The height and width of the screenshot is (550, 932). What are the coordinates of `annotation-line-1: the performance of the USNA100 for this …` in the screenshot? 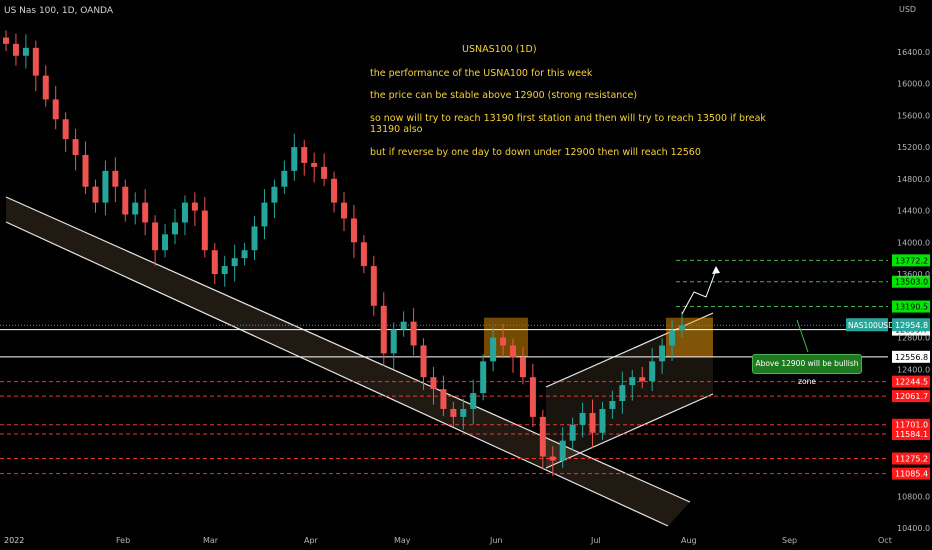 It's located at (481, 73).